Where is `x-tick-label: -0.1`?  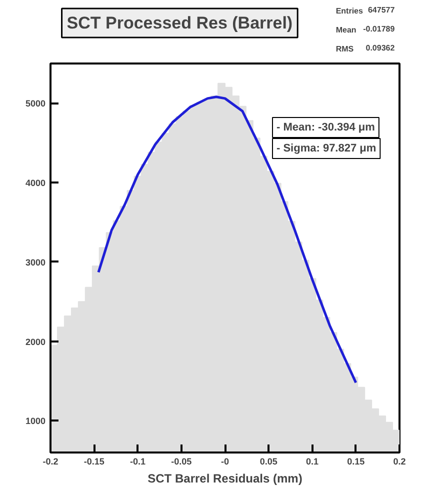 x-tick-label: -0.1 is located at coordinates (138, 461).